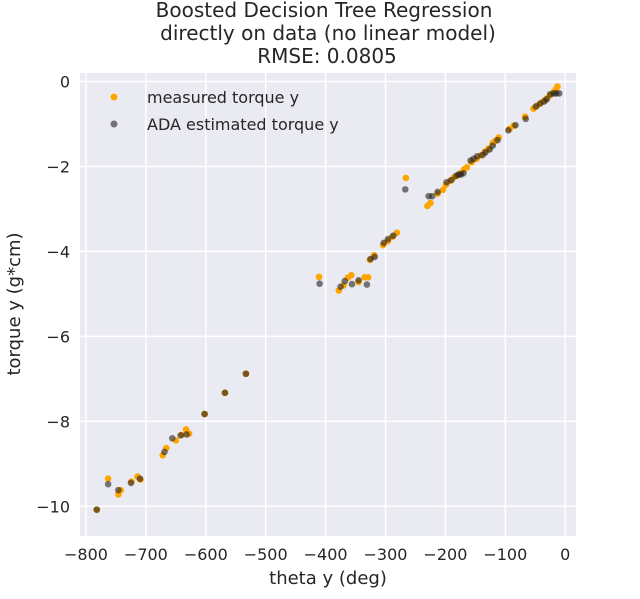 This screenshot has width=640, height=599. Describe the element at coordinates (53, 294) in the screenshot. I see `y-tick-labels: −10 −8 −6 −4 −2 0` at that location.